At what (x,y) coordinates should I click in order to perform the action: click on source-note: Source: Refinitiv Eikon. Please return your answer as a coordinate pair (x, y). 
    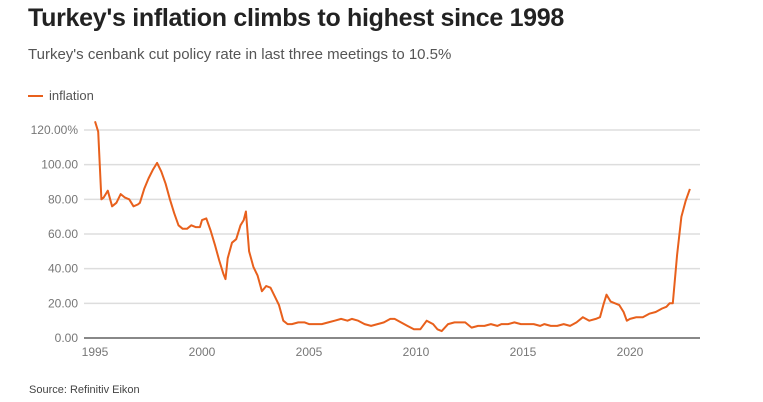
    Looking at the image, I should click on (84, 390).